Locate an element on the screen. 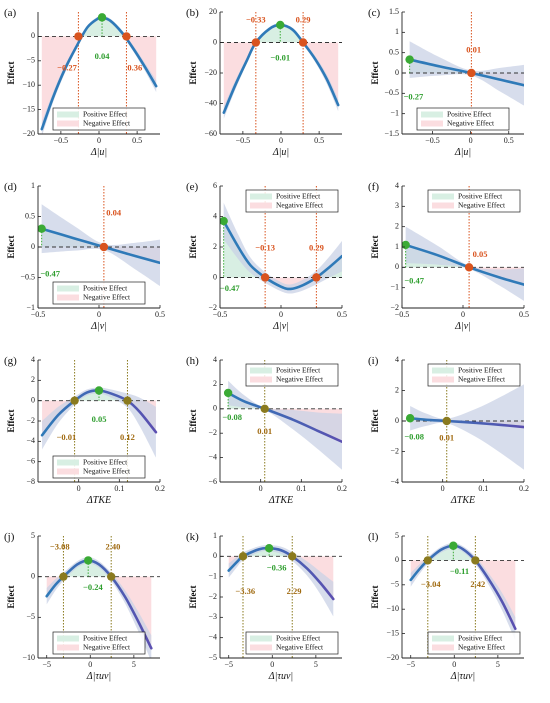 The image size is (550, 703). y-tick-label: 5 is located at coordinates (33, 535).